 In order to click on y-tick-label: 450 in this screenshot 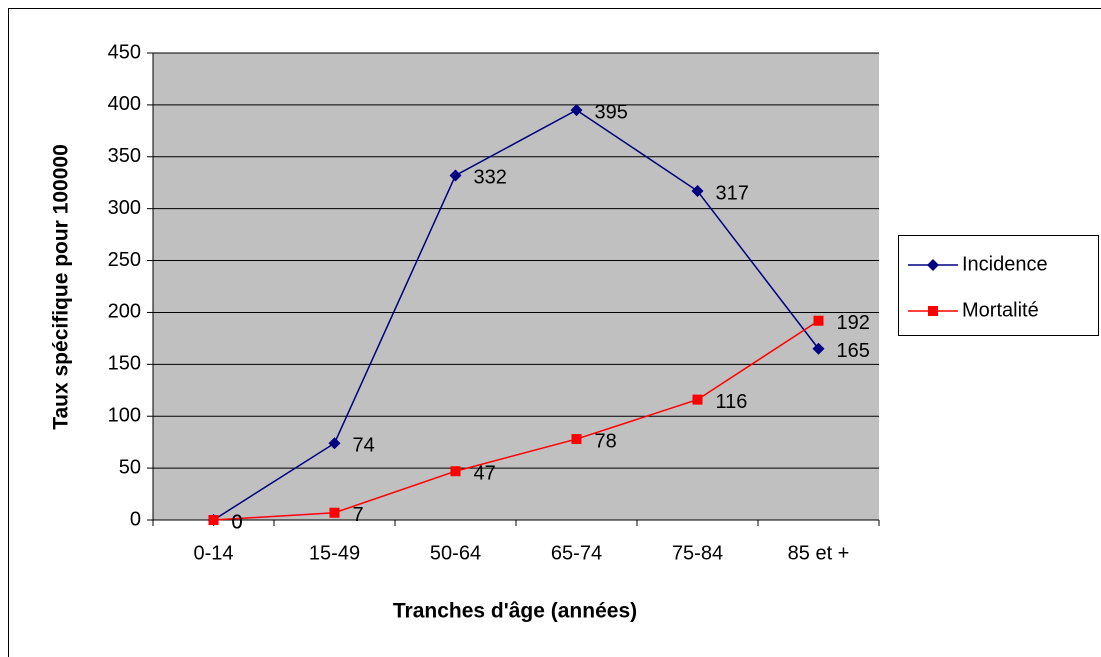, I will do `click(124, 52)`.